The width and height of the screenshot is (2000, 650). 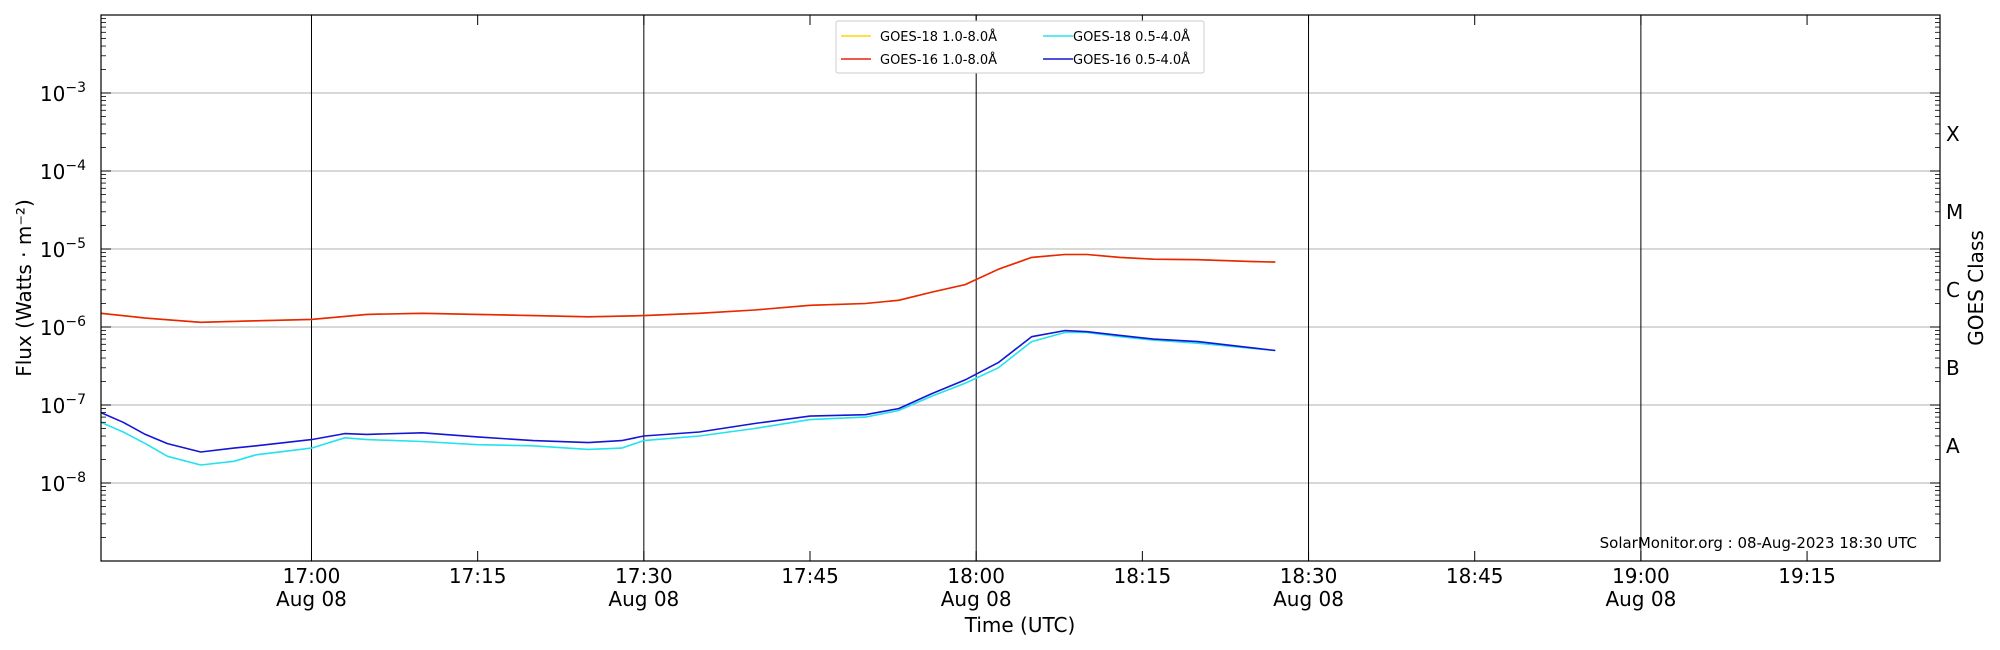 I want to click on x-axis-title: Time (UTC), so click(x=1020, y=625).